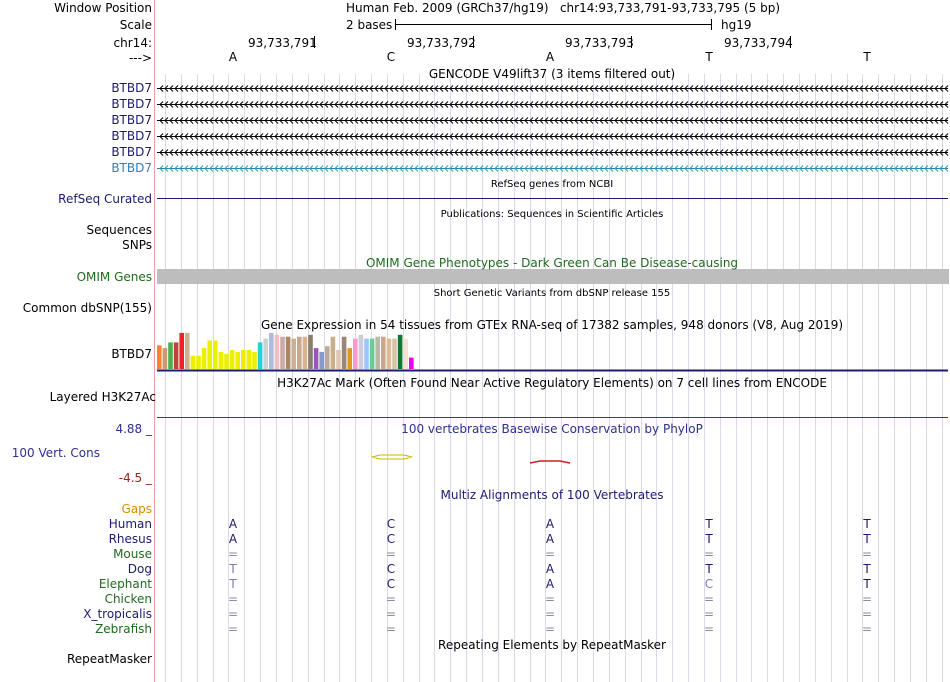 This screenshot has height=682, width=950. I want to click on gencode-label-1: BTBD7, so click(131, 88).